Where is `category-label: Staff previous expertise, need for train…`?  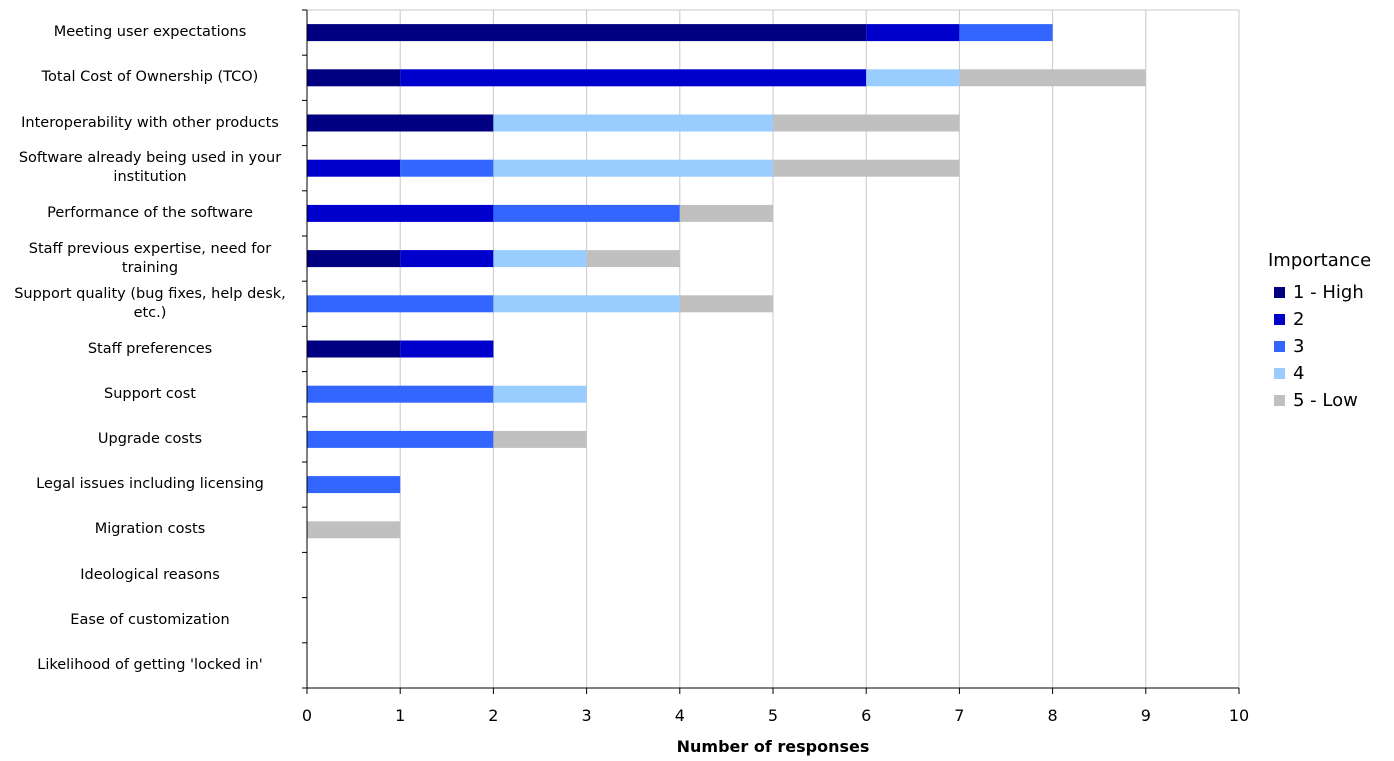 category-label: Staff previous expertise, need for train… is located at coordinates (150, 258).